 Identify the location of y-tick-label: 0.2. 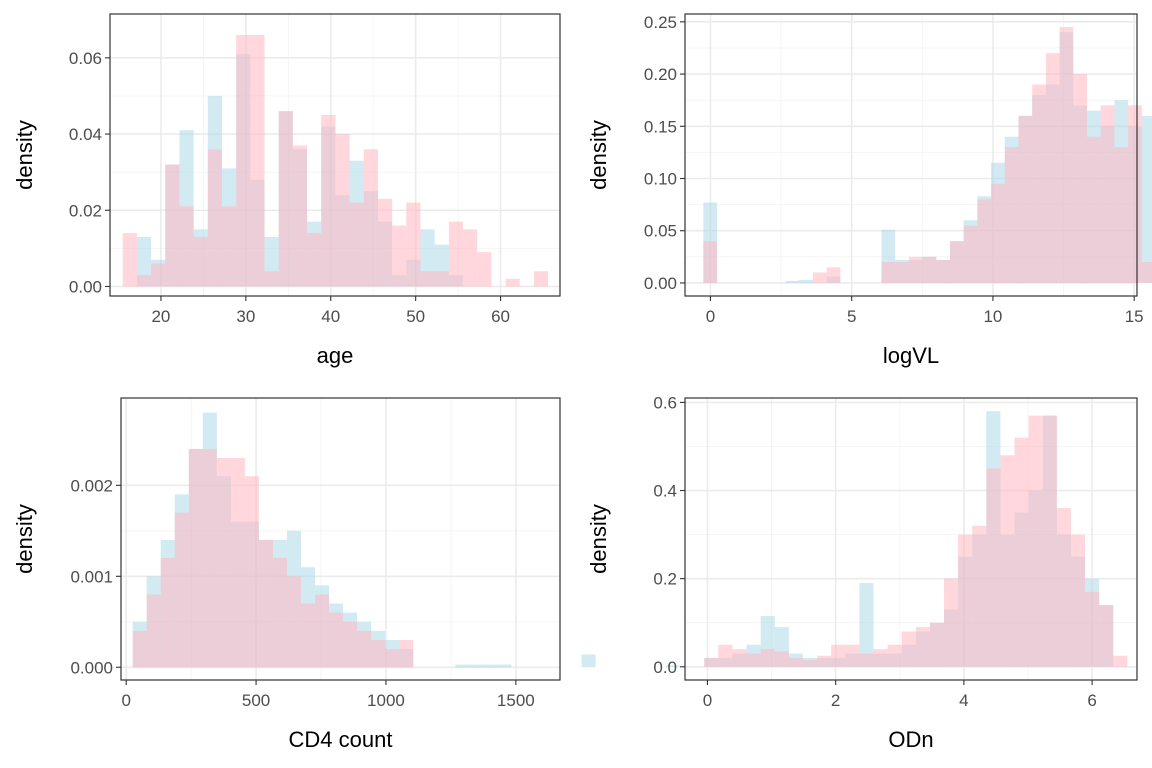
(665, 579).